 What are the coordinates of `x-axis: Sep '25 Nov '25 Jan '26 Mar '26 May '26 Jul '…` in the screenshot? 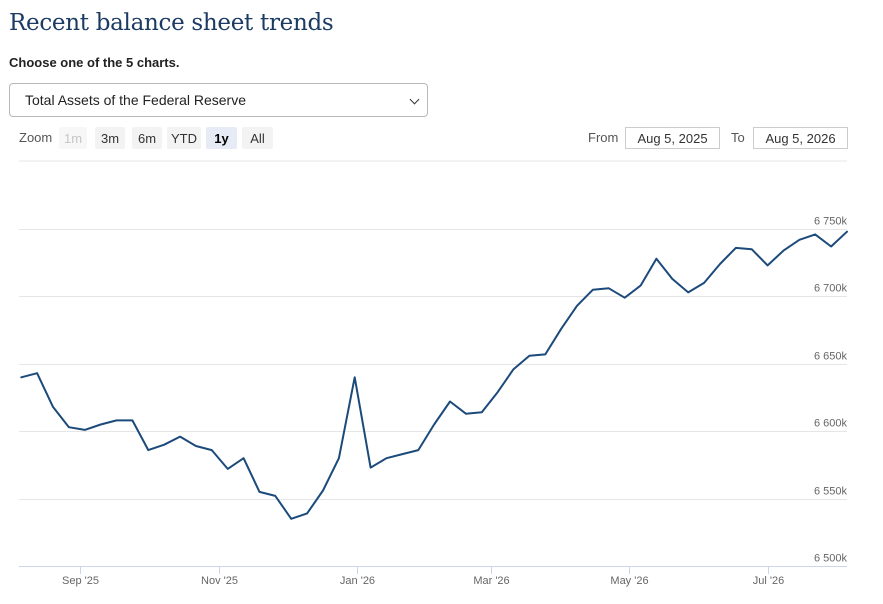 It's located at (433, 576).